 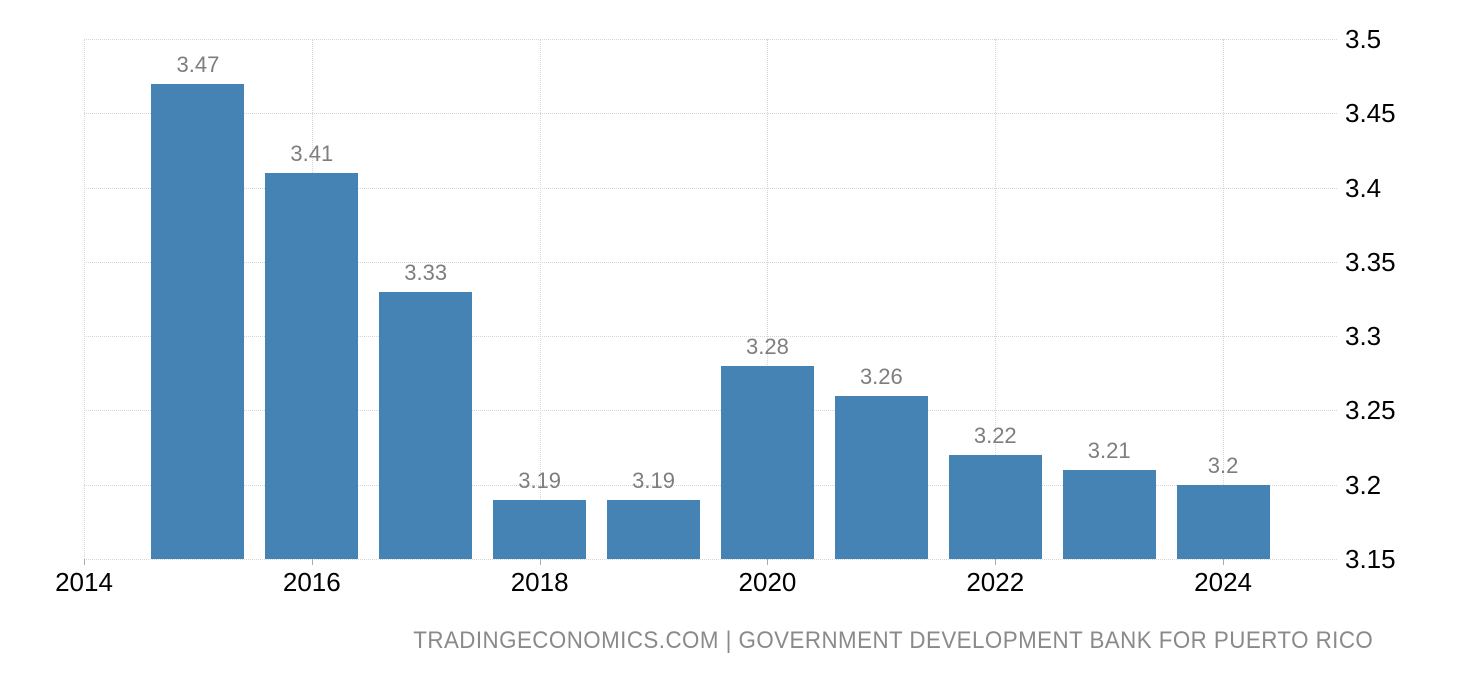 I want to click on x-axis-tick-label: 2020, so click(x=767, y=582).